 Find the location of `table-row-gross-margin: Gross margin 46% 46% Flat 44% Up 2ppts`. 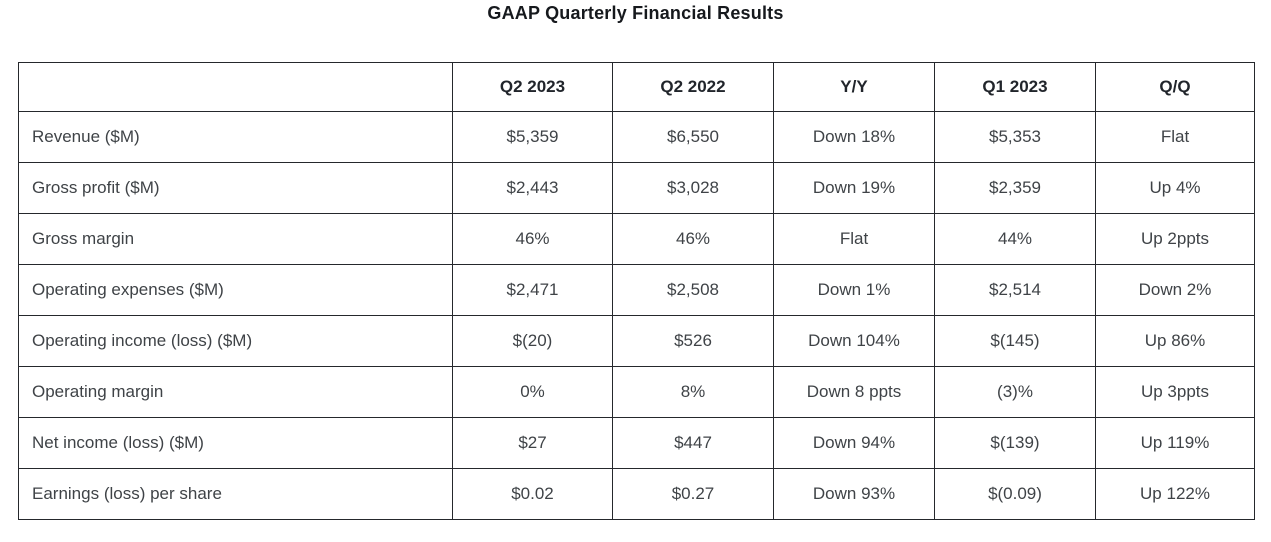

table-row-gross-margin: Gross margin 46% 46% Flat 44% Up 2ppts is located at coordinates (636, 239).